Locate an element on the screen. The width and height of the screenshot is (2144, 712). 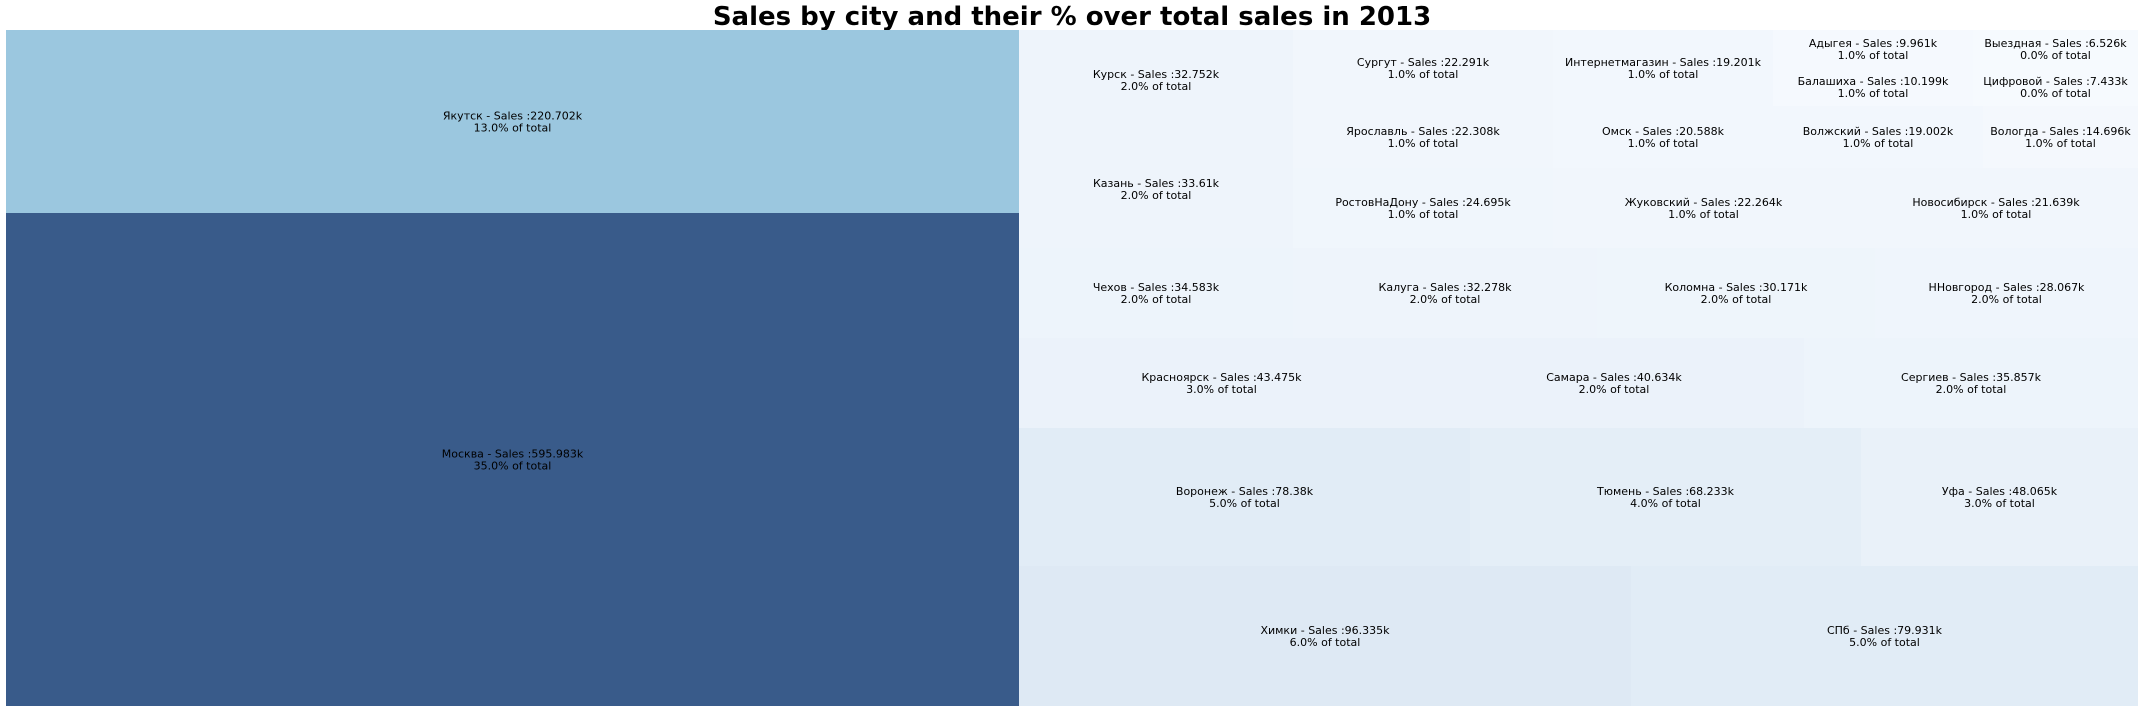
tile-label: Ярославль - Sales :22.308k is located at coordinates (1423, 131).